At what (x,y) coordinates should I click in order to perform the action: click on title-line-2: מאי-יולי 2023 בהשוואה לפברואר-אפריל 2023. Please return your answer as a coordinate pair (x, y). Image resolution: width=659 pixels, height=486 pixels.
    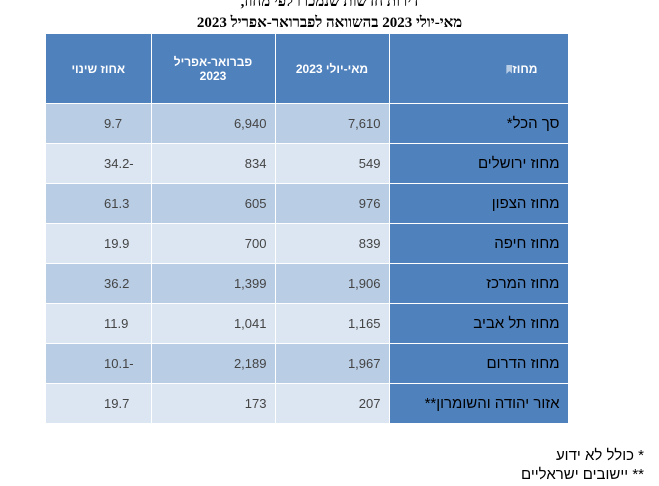
    Looking at the image, I should click on (329, 23).